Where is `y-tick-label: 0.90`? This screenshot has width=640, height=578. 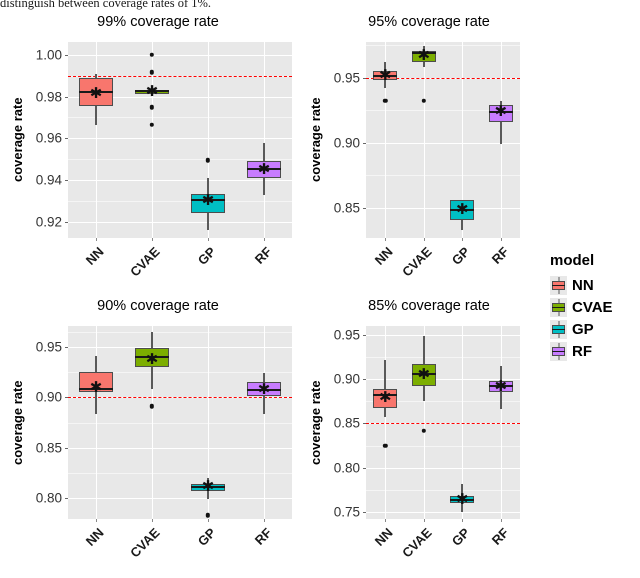 y-tick-label: 0.90 is located at coordinates (346, 379).